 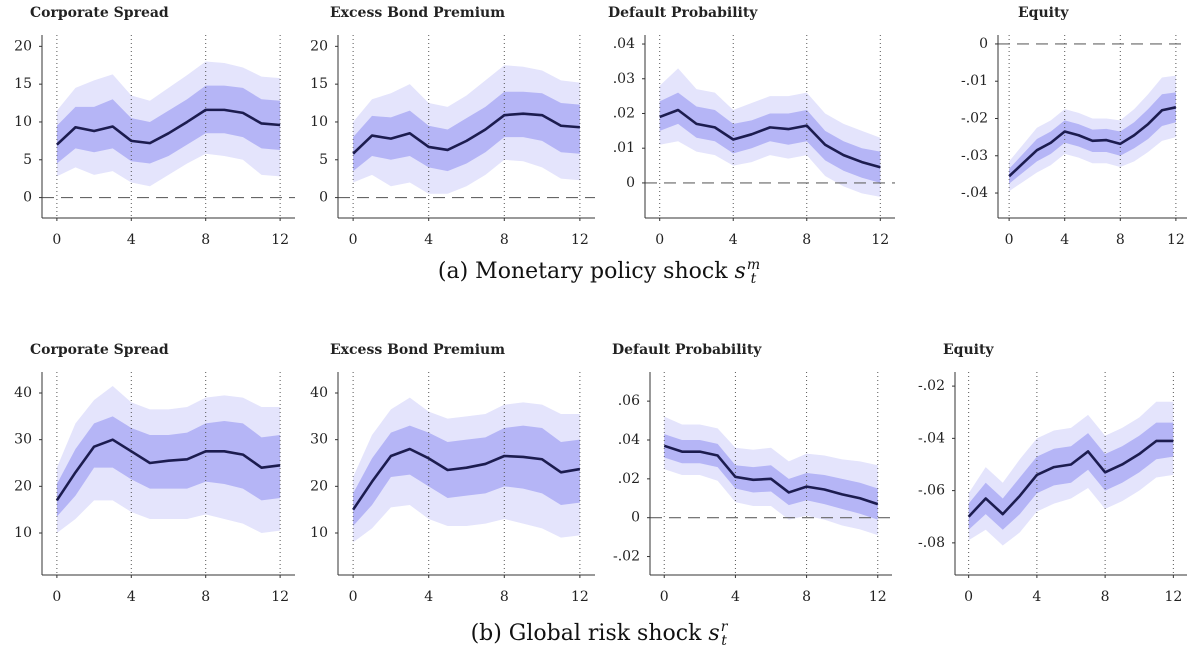 What do you see at coordinates (974, 81) in the screenshot?
I see `y-tick-label: -.01` at bounding box center [974, 81].